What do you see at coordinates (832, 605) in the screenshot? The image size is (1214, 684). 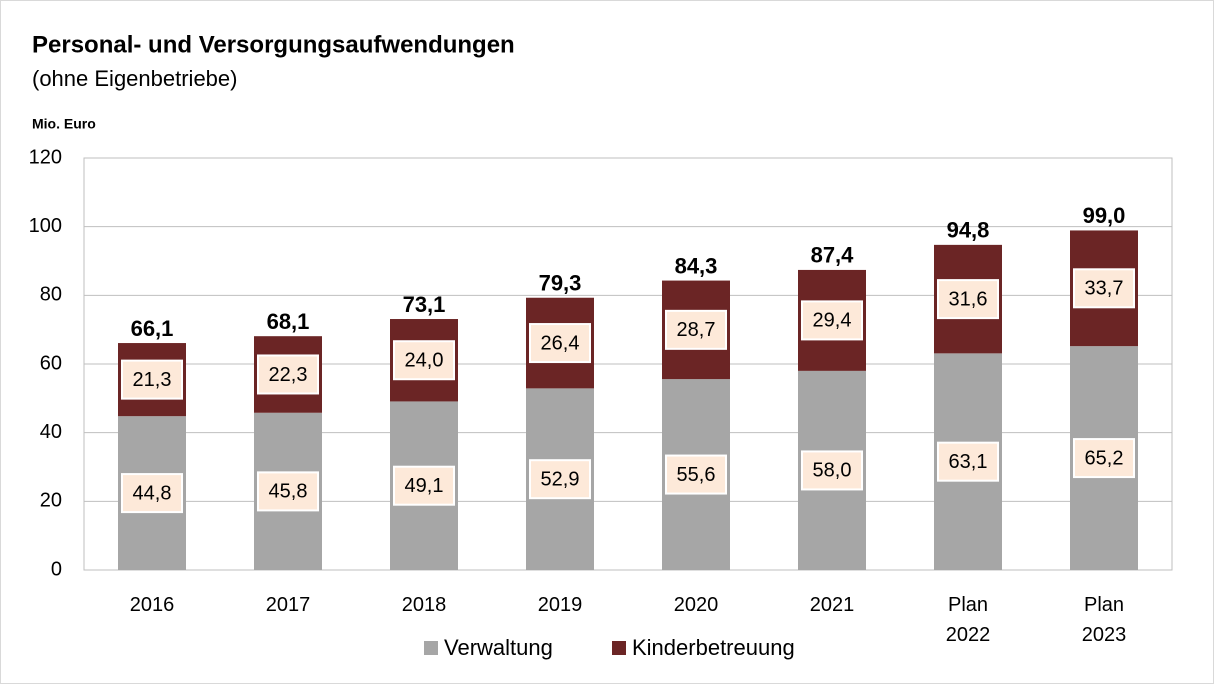 I see `x-tick-label: 2021` at bounding box center [832, 605].